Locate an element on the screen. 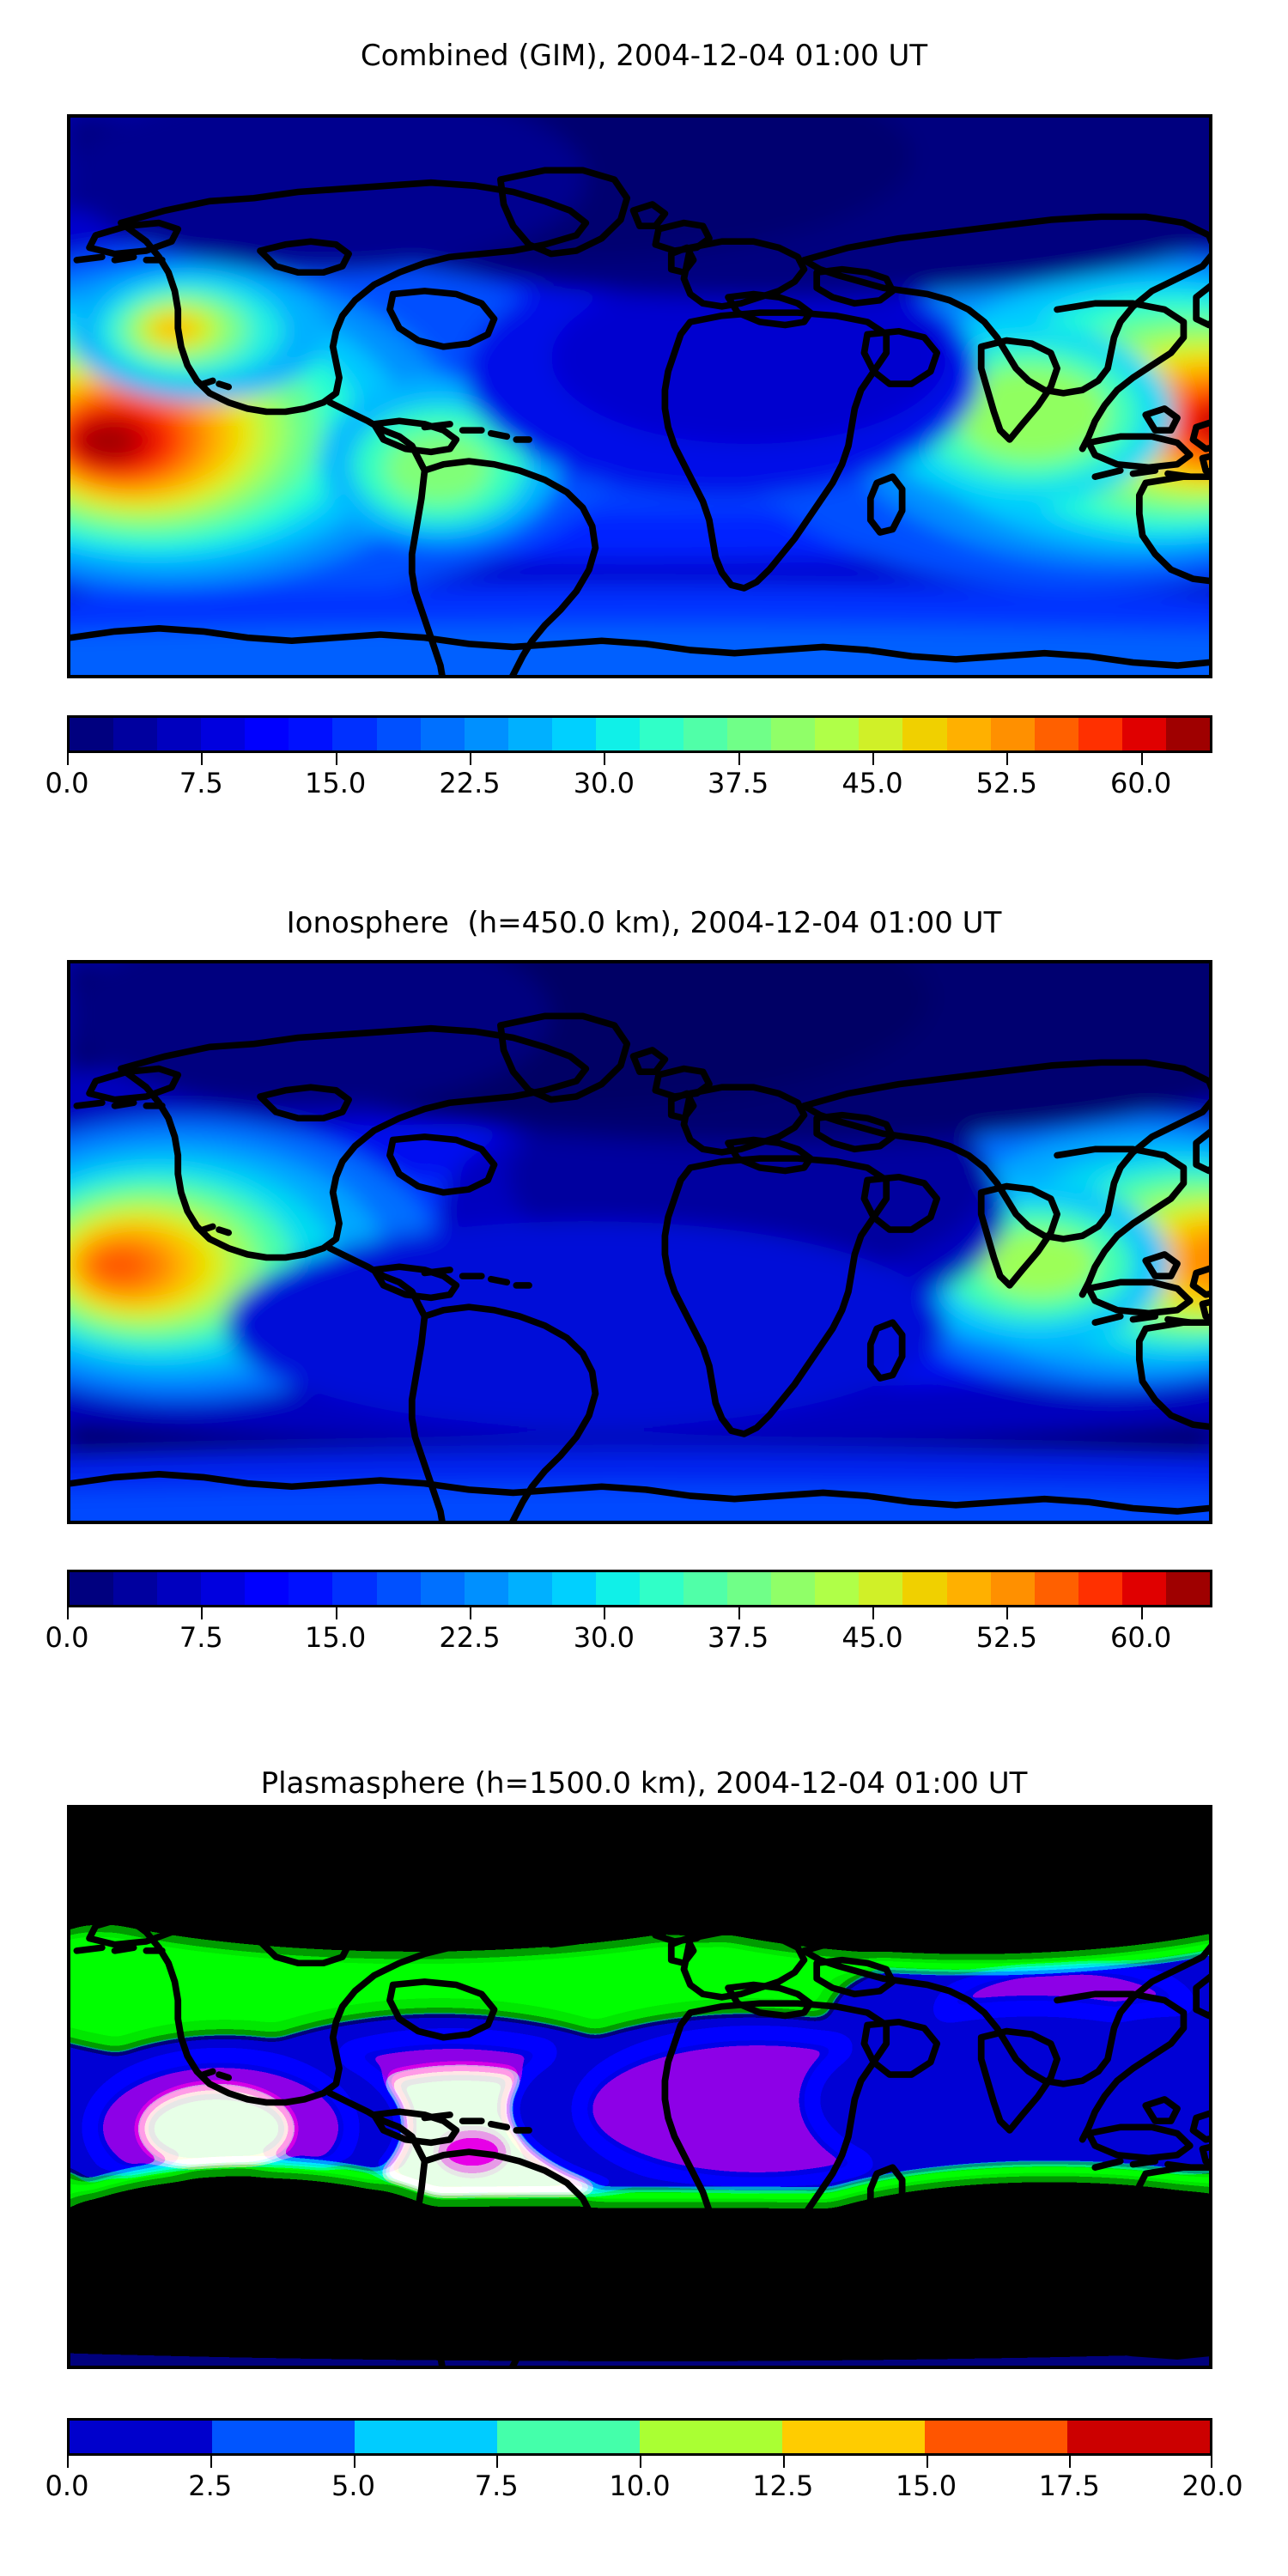 Image resolution: width=1288 pixels, height=2576 pixels. colorbar-tick-label: 12.5 is located at coordinates (783, 2486).